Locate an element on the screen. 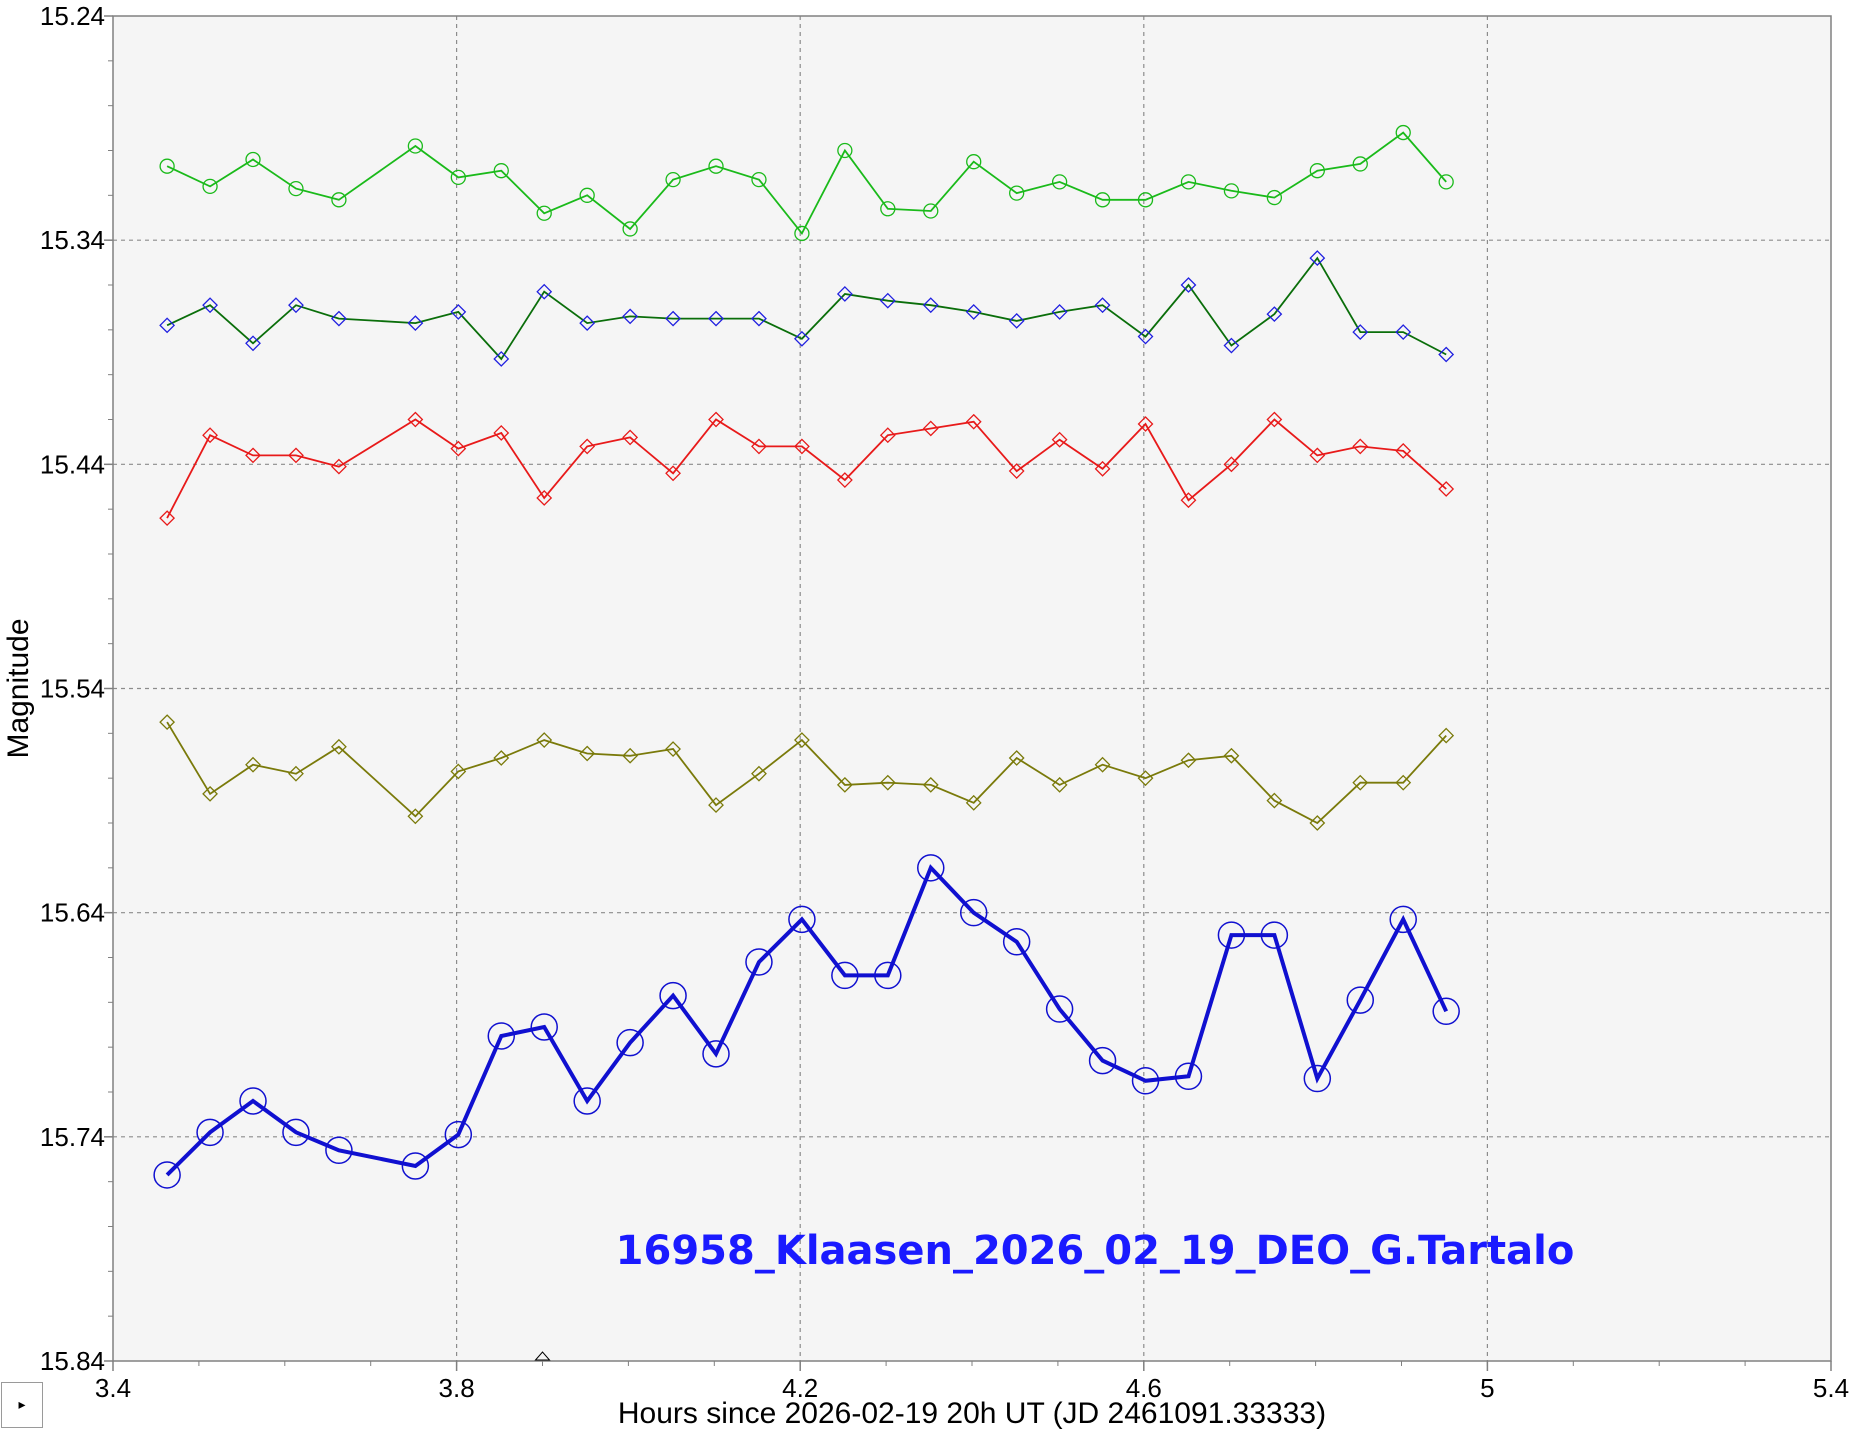 The image size is (1850, 1430). y-tick-label: 15.84 is located at coordinates (72, 1361).